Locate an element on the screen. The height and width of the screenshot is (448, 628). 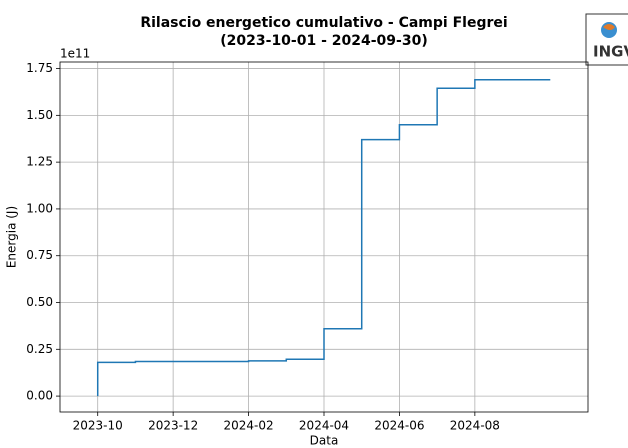
x-tick-label: 2023-12 is located at coordinates (173, 426).